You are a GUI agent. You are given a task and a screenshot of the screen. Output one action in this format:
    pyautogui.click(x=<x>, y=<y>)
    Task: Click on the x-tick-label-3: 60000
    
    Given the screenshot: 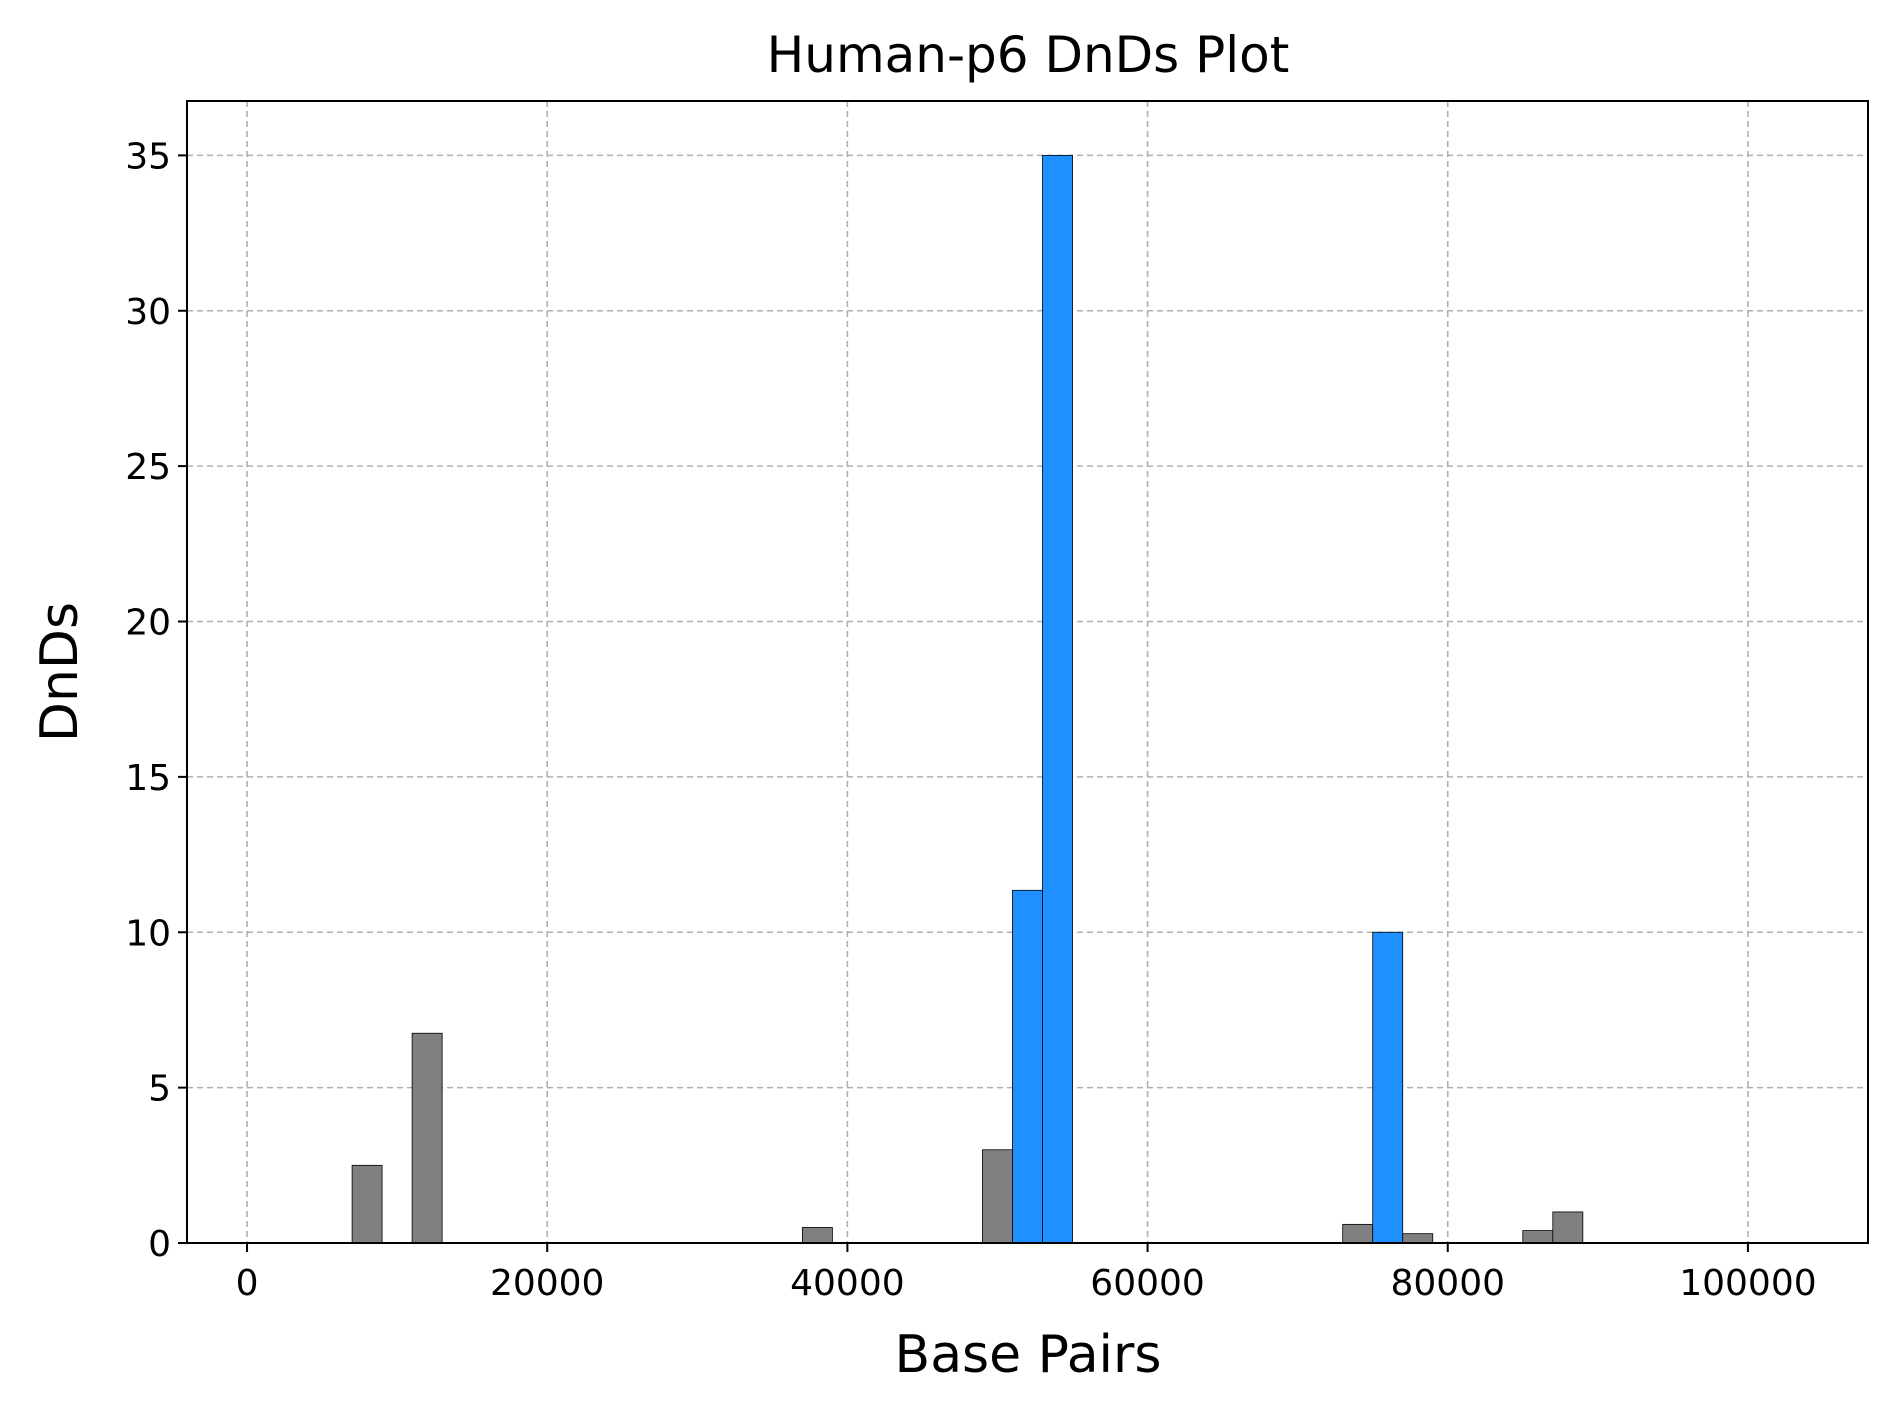 What is the action you would take?
    pyautogui.click(x=1147, y=1283)
    